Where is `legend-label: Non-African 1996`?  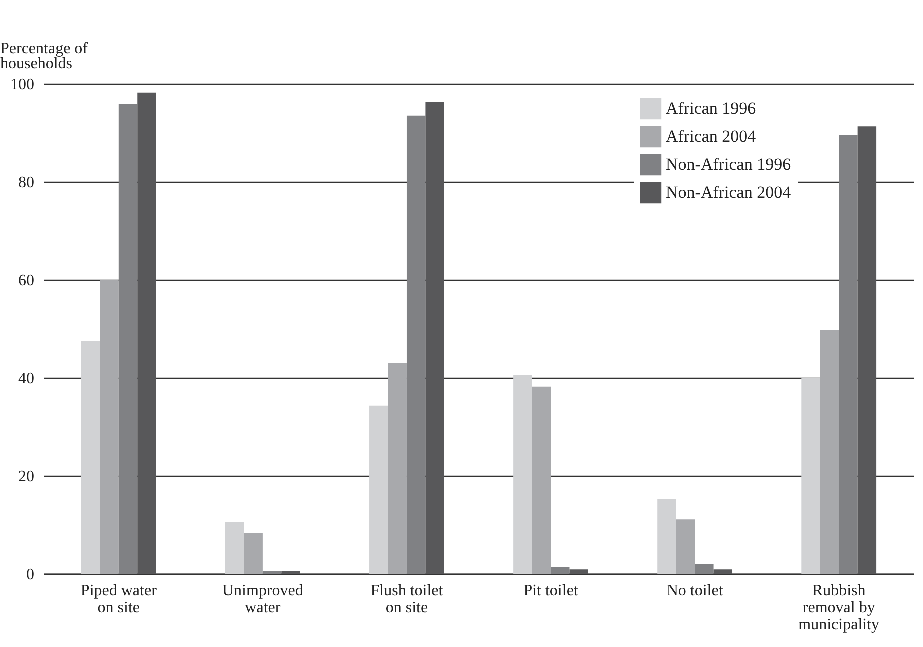
legend-label: Non-African 1996 is located at coordinates (729, 164).